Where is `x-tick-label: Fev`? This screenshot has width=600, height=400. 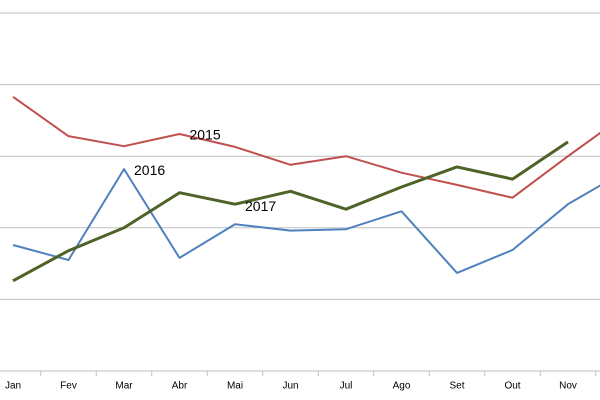
x-tick-label: Fev is located at coordinates (68, 386).